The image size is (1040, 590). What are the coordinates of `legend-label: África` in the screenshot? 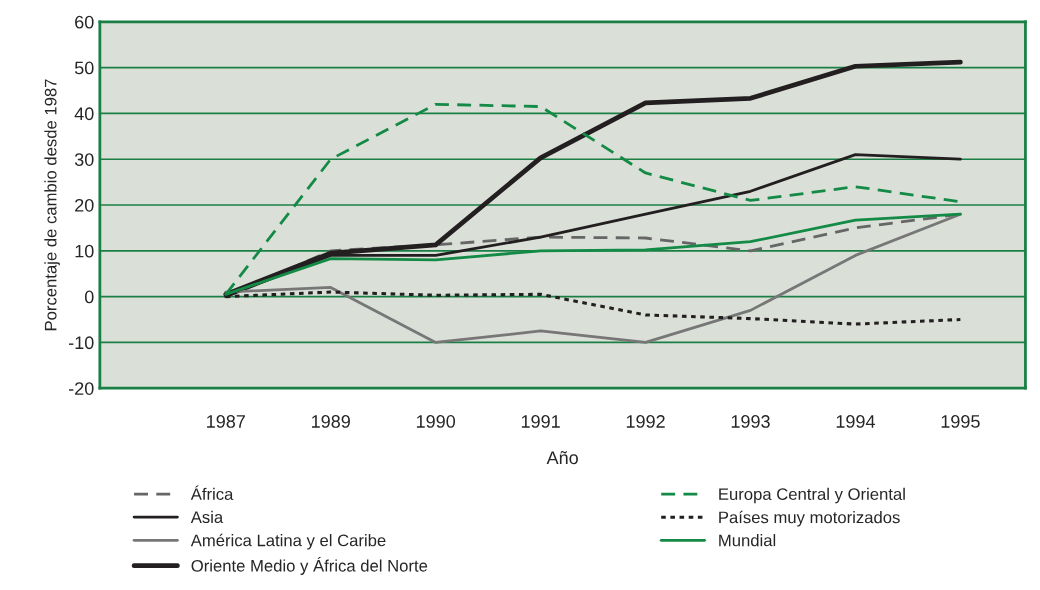 It's located at (212, 493).